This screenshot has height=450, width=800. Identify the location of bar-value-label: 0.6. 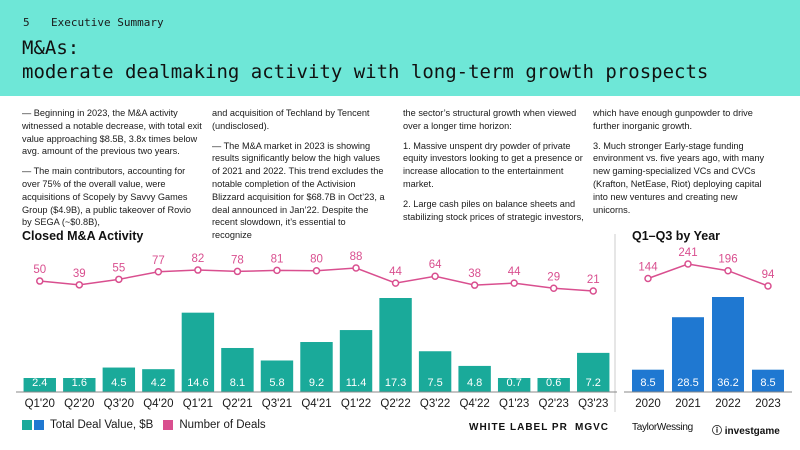
(553, 383).